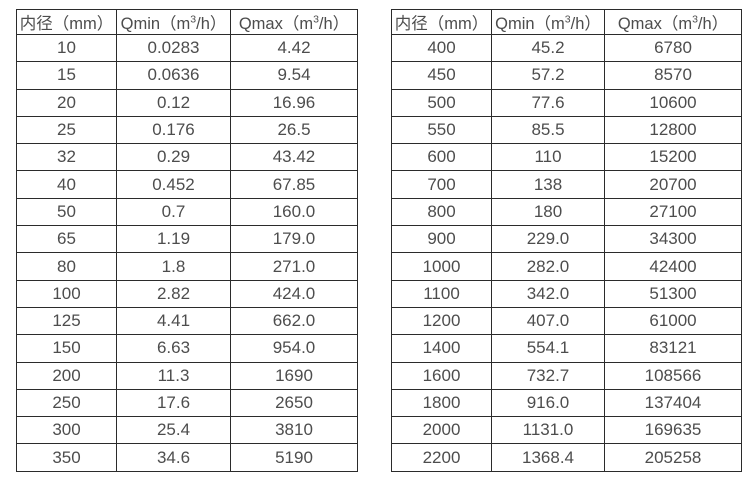  I want to click on table-cell: 1.19, so click(173, 239).